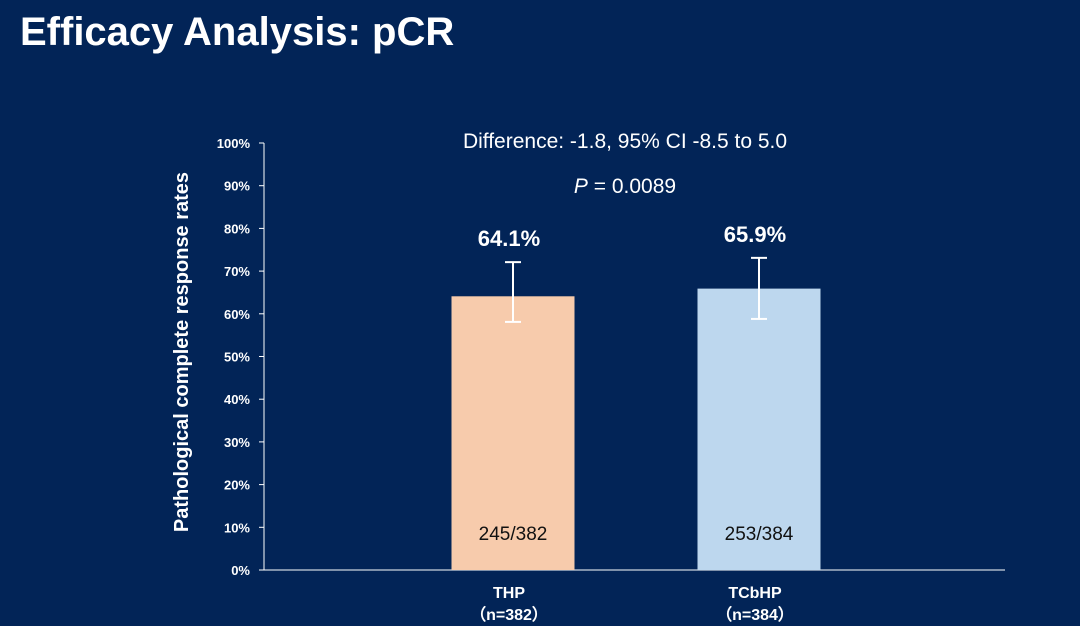 The image size is (1080, 626). I want to click on y-tick-label: 30%, so click(237, 442).